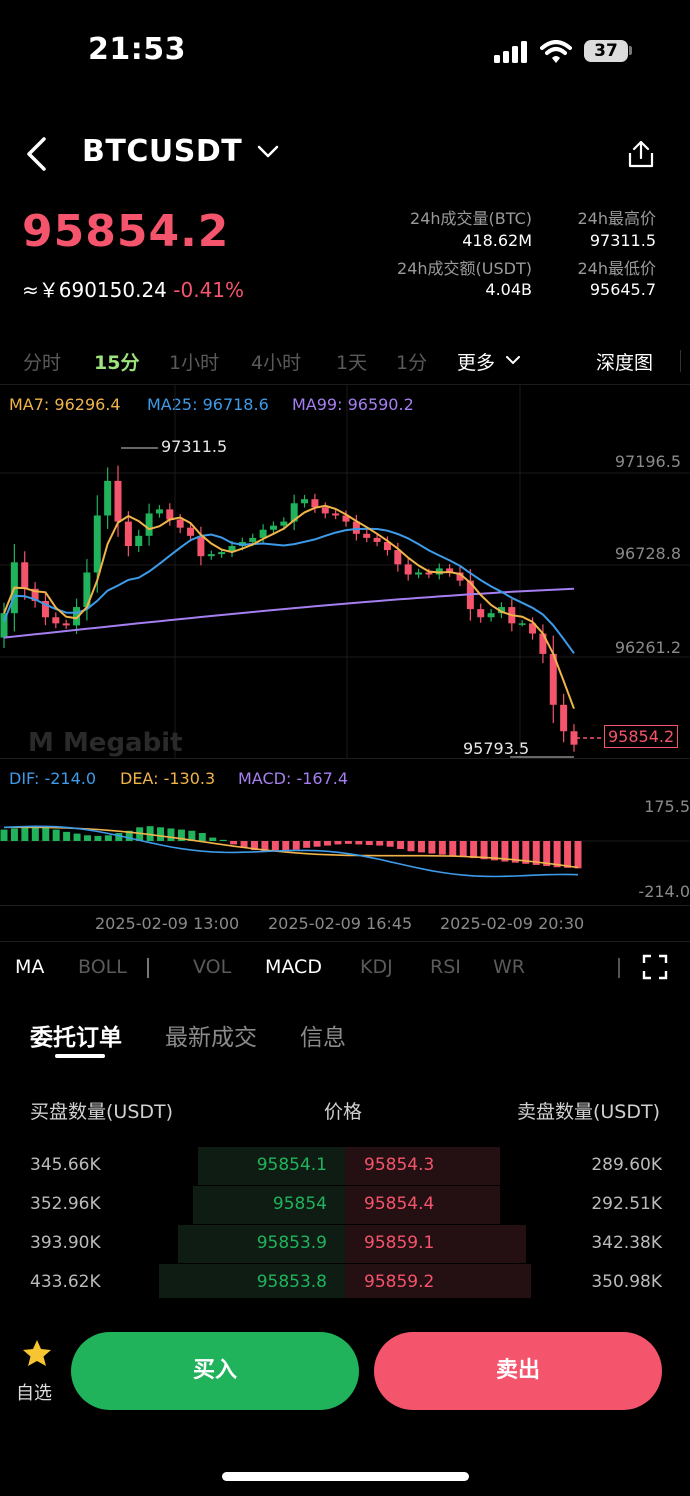 The image size is (690, 1496). What do you see at coordinates (509, 967) in the screenshot?
I see `indicator-wr: WR` at bounding box center [509, 967].